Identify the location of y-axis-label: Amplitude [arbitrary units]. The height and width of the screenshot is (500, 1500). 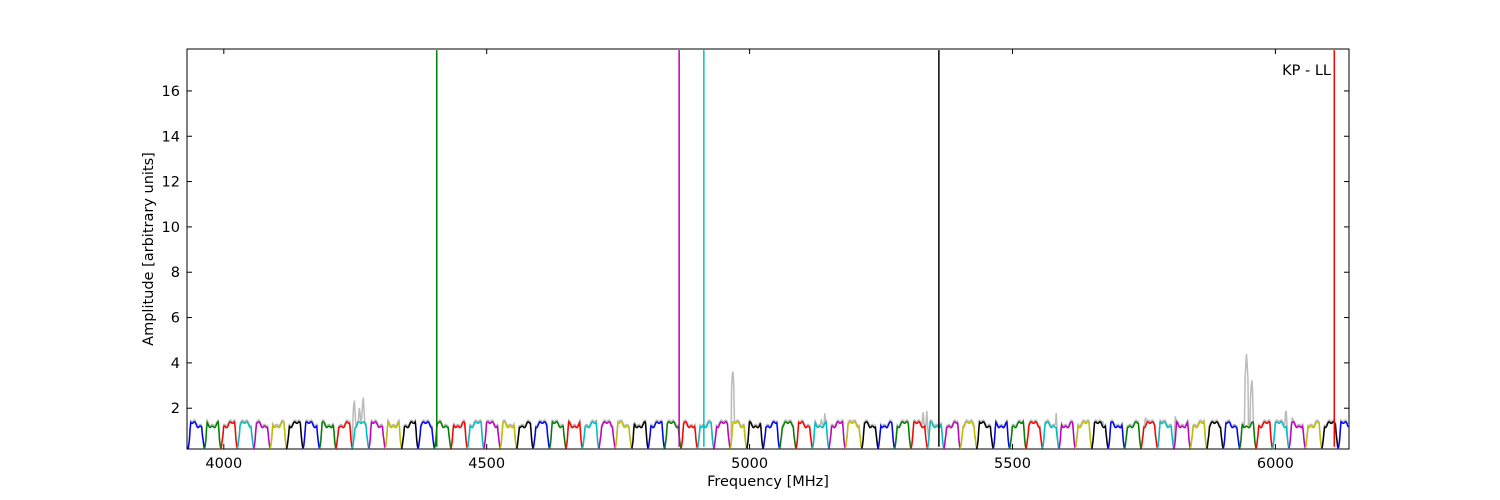
(149, 249).